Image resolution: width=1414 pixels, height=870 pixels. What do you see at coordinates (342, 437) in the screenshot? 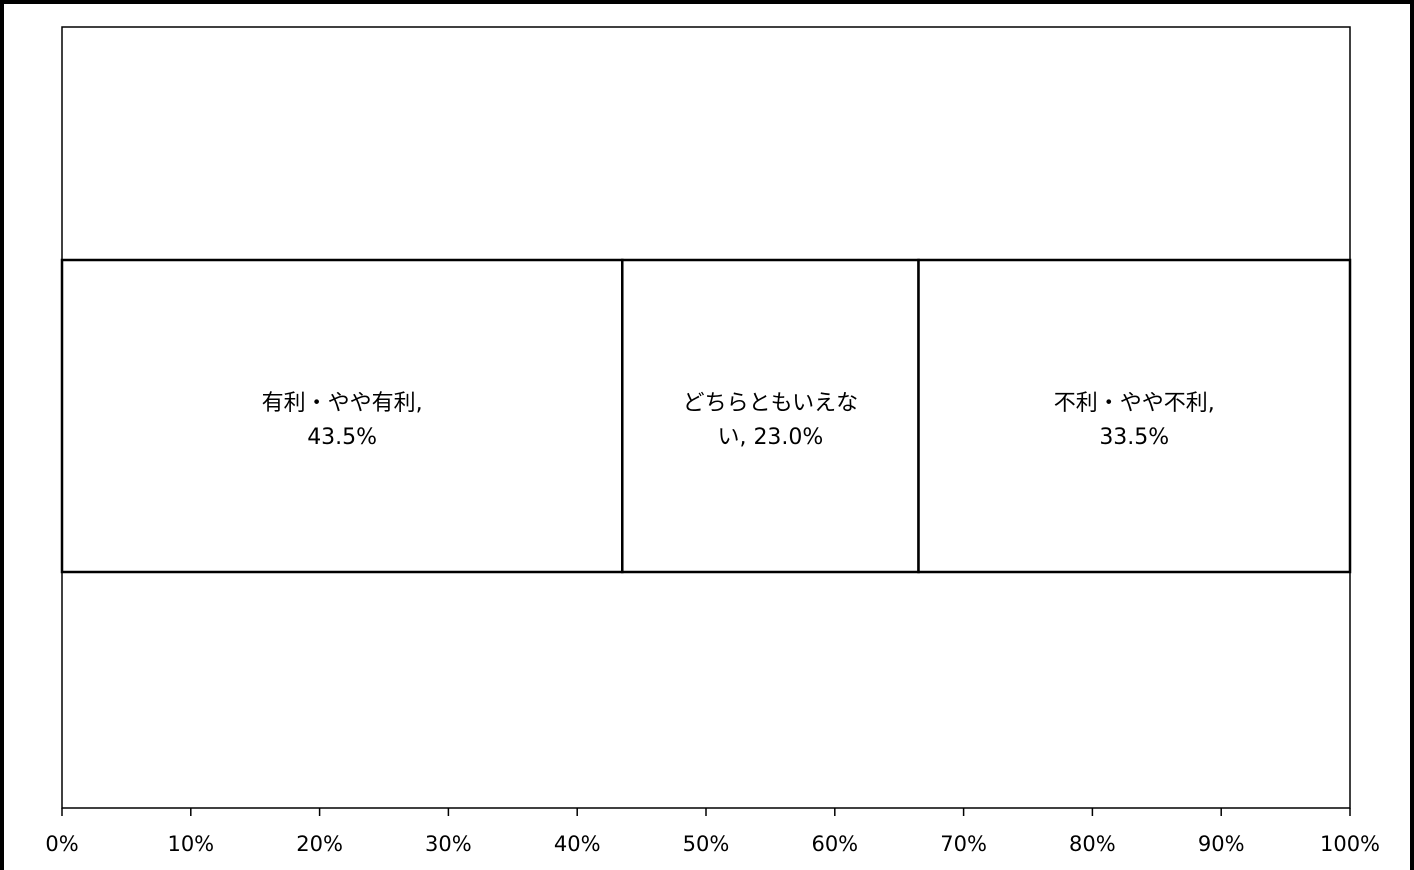
I see `data-label-1-line-2: 43.5%` at bounding box center [342, 437].